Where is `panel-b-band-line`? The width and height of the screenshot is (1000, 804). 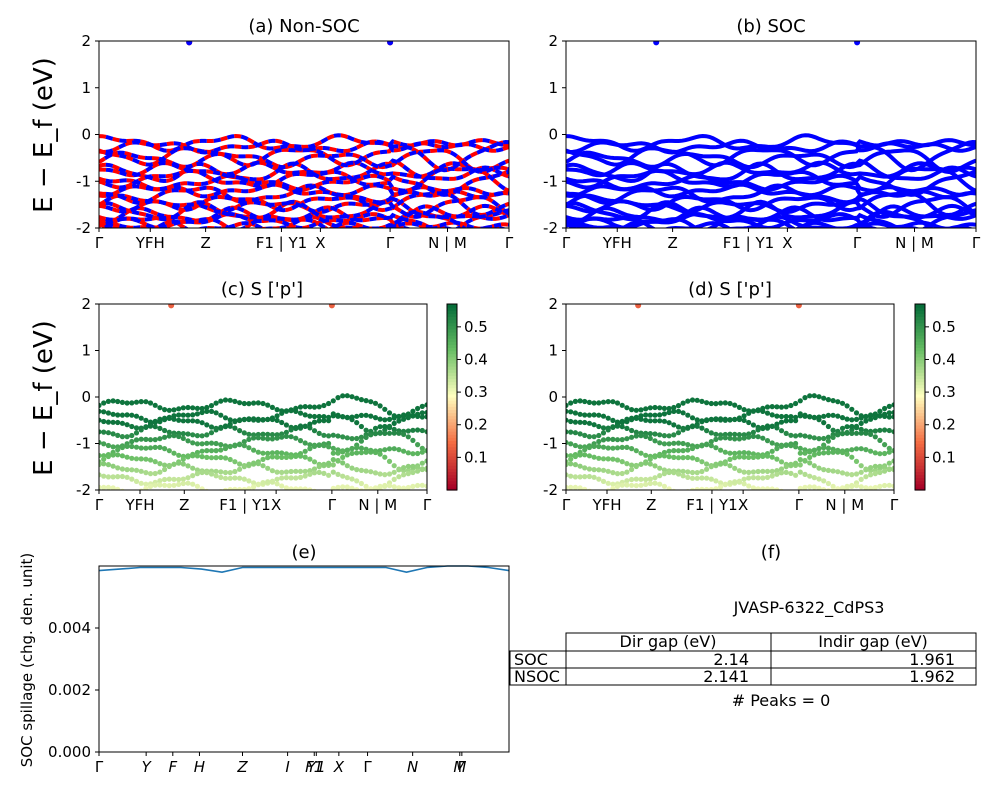
panel-b-band-line is located at coordinates (771, 190).